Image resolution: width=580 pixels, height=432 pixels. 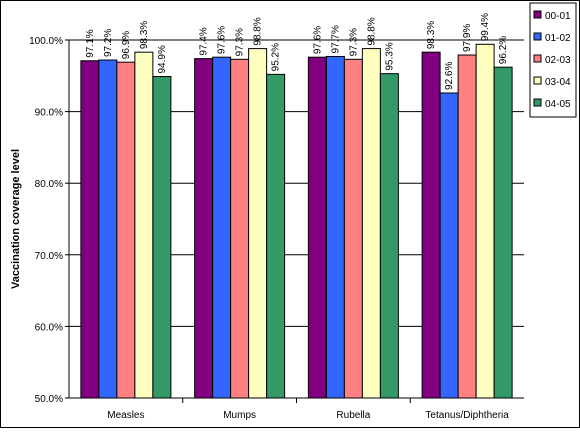 I want to click on x-tick-label: Tetanus/Diphtheria, so click(x=467, y=415).